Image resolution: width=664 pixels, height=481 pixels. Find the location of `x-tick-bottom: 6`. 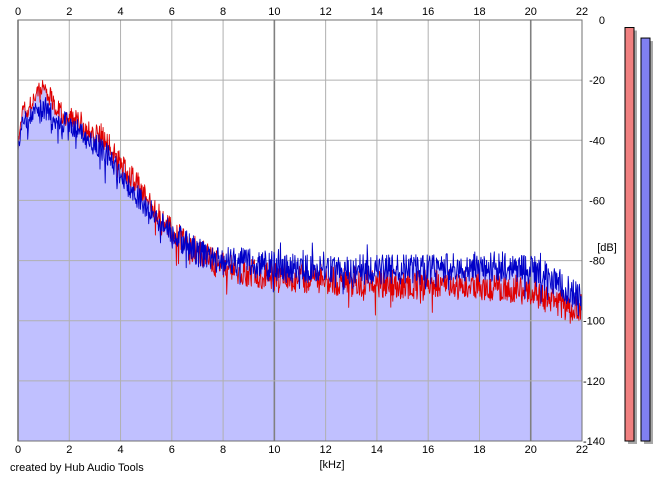

x-tick-bottom: 6 is located at coordinates (172, 450).